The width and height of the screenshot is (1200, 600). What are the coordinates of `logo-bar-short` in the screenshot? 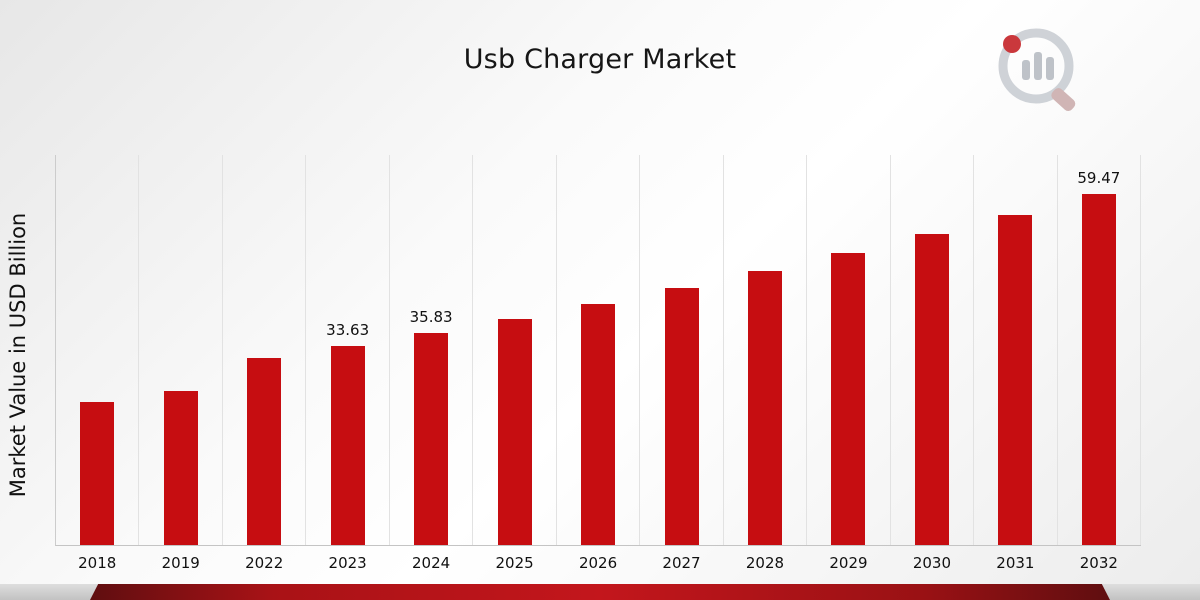 It's located at (1026, 70).